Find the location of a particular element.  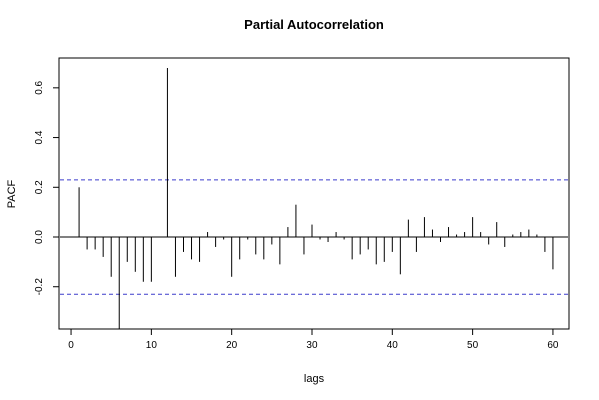

x-tick-label: 30 is located at coordinates (312, 345).